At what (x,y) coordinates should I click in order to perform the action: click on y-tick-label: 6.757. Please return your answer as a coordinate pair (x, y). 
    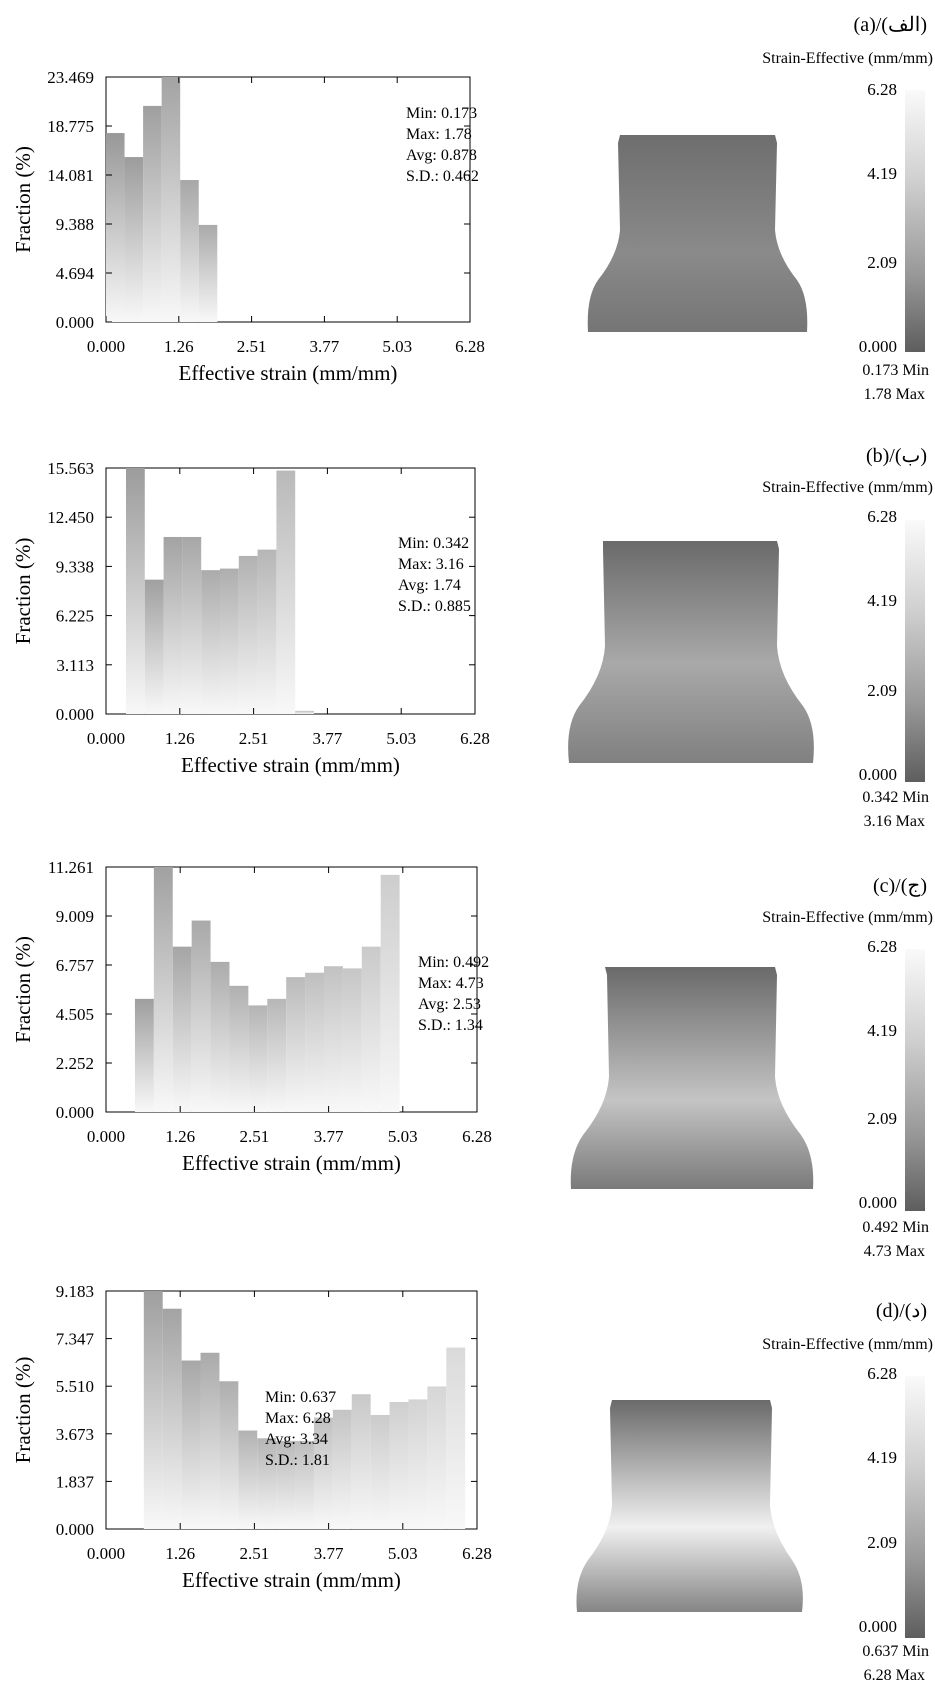
    Looking at the image, I should click on (75, 965).